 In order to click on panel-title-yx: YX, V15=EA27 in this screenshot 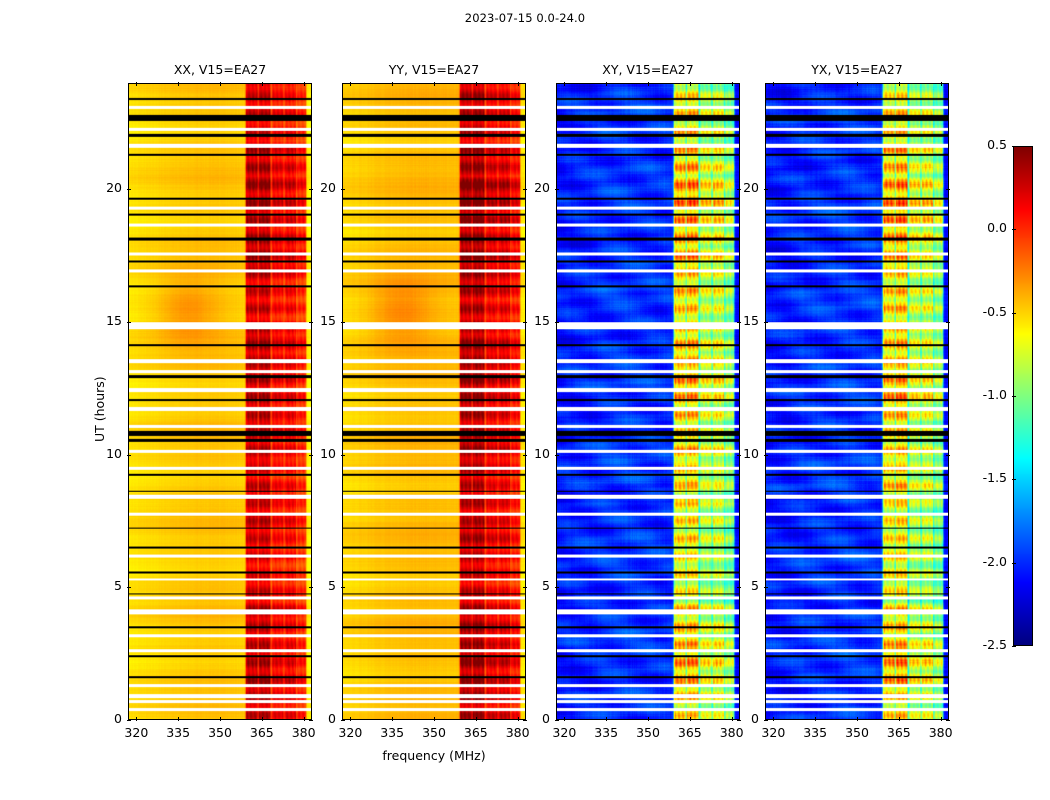, I will do `click(857, 69)`.